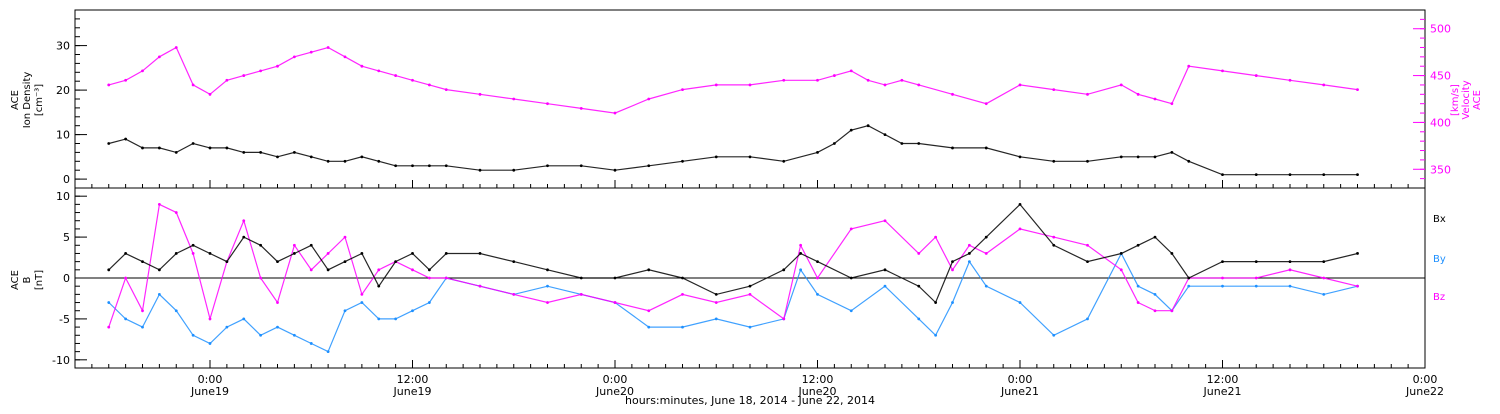 This screenshot has height=414, width=1500. I want to click on x-tick-date: June19, so click(209, 391).